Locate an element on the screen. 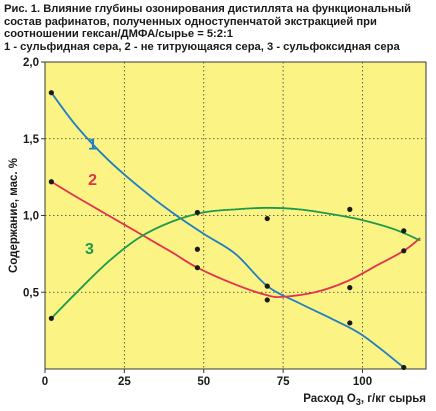 The height and width of the screenshot is (411, 436). y-tick-label-3: 2,0 is located at coordinates (31, 63).